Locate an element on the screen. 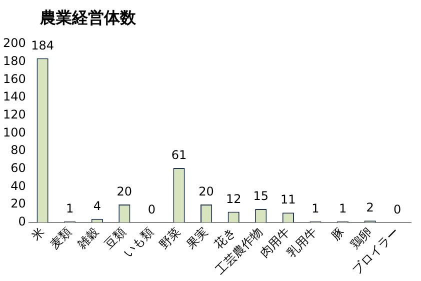  y-tick-label: 140 is located at coordinates (14, 97).